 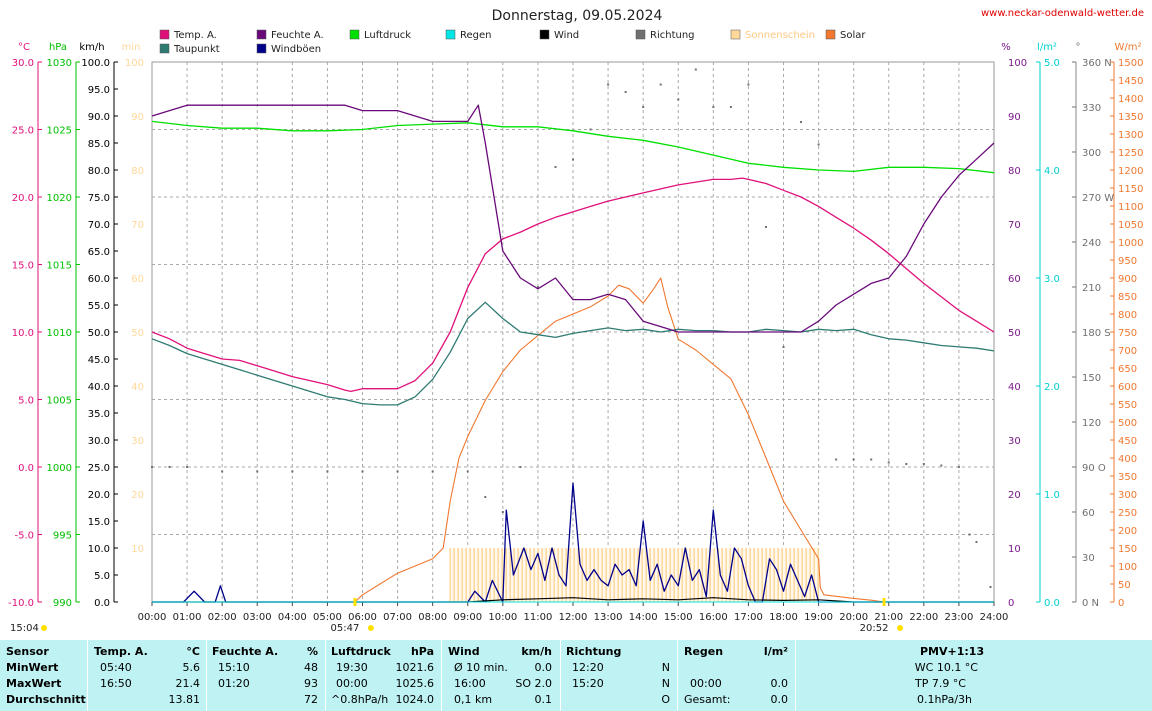 What do you see at coordinates (853, 617) in the screenshot?
I see `tick-x: 20:00` at bounding box center [853, 617].